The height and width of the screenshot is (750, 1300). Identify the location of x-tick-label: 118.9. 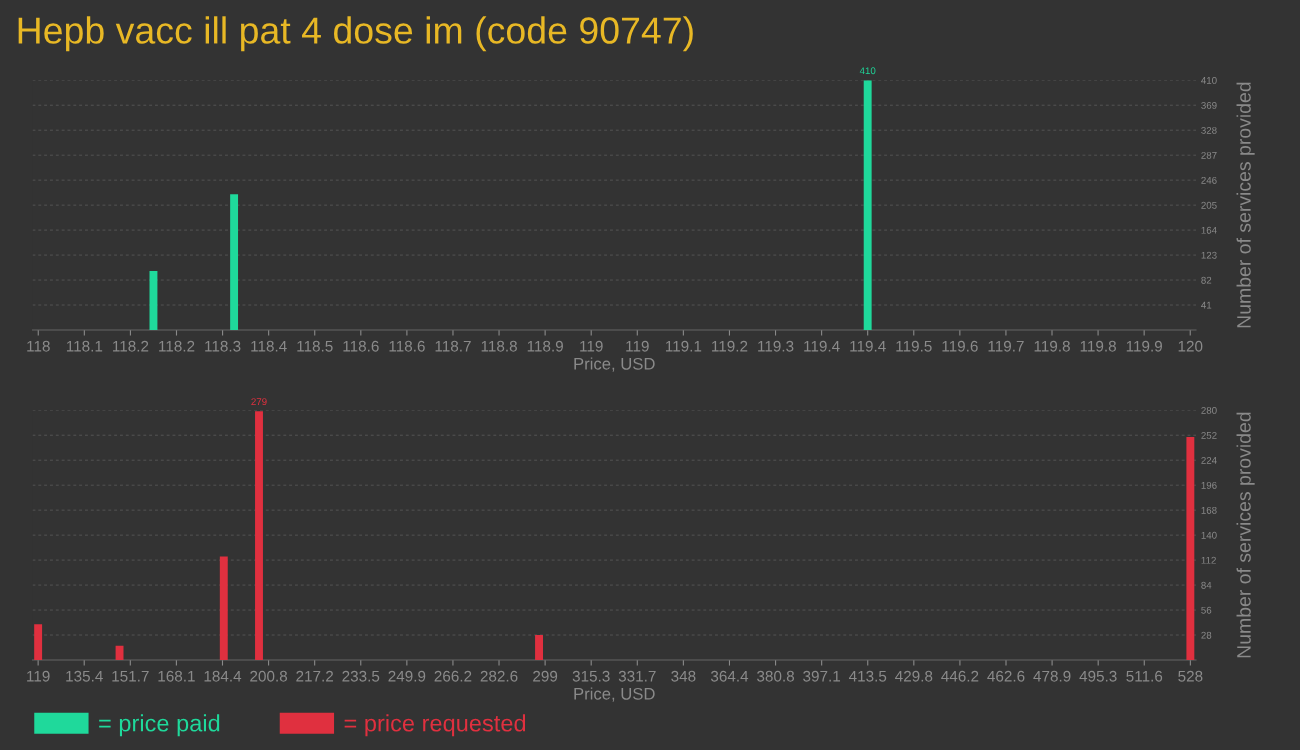
(545, 346).